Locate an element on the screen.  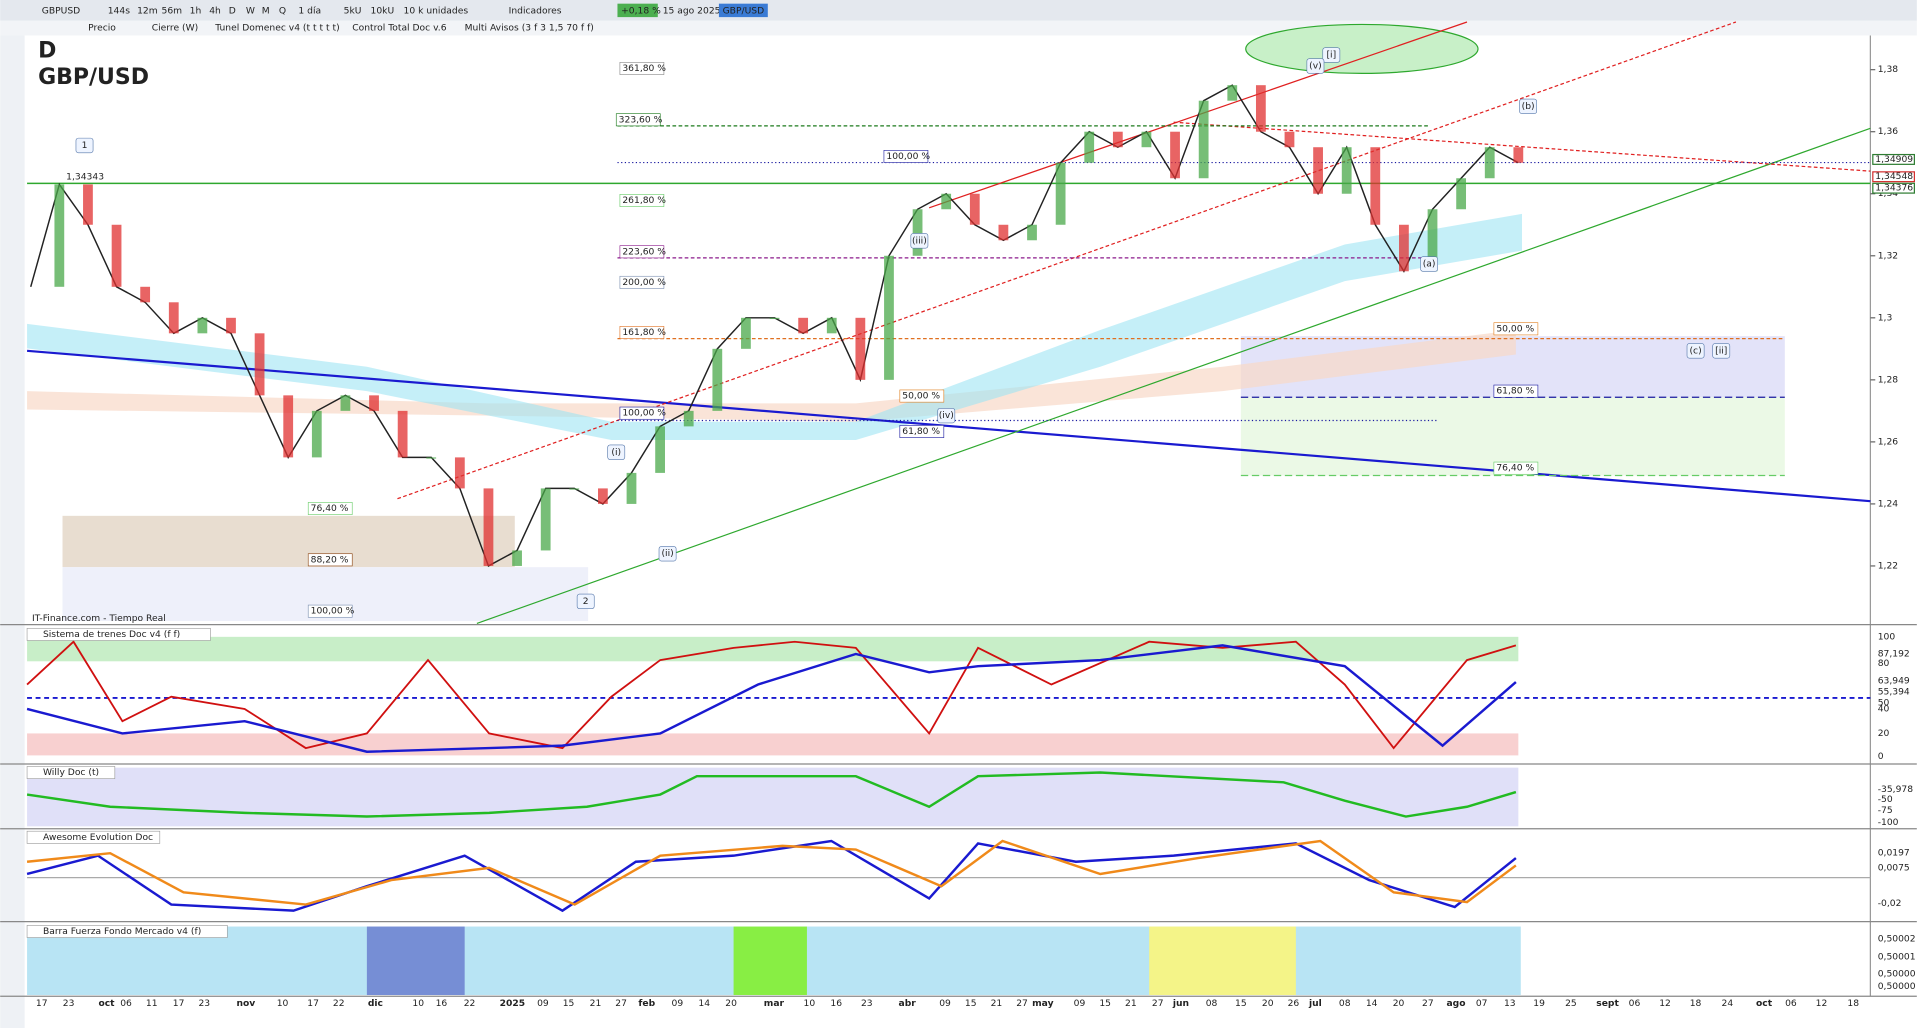
toolbar-button: 12m is located at coordinates (147, 11).